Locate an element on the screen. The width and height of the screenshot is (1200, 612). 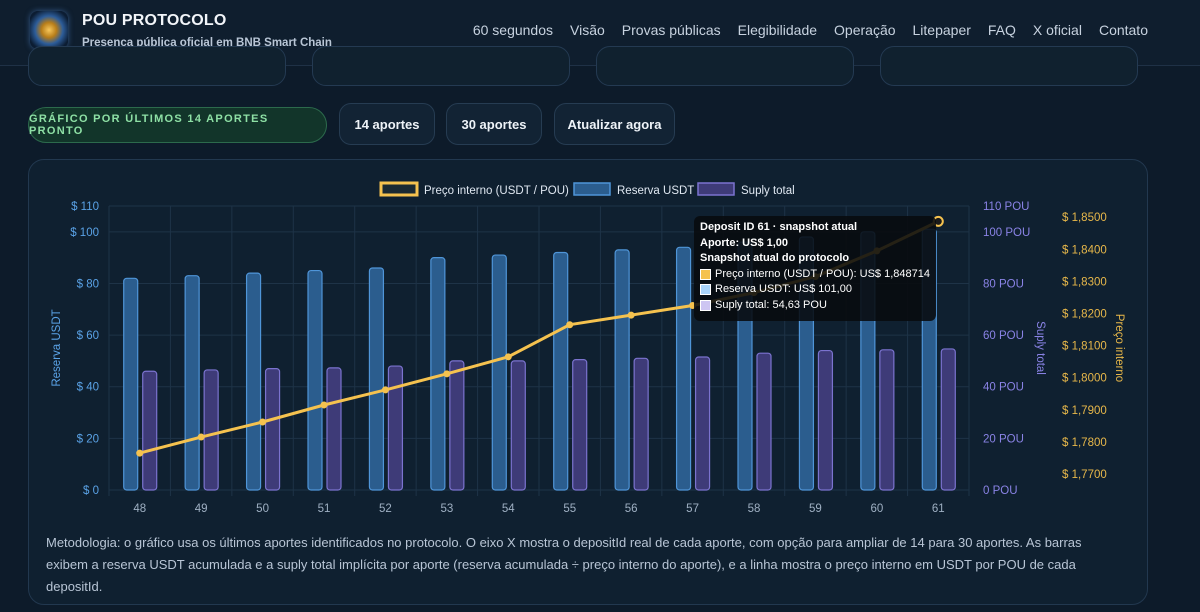
pou-tick-label: 20 POU is located at coordinates (1003, 439).